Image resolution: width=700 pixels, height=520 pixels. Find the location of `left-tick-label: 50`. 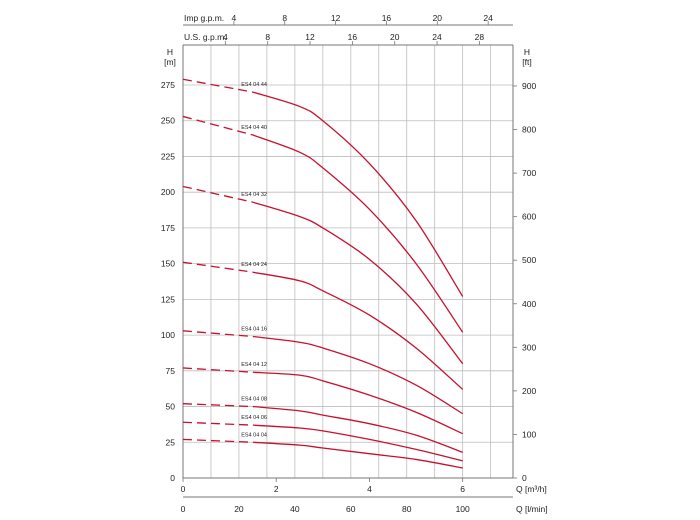

left-tick-label: 50 is located at coordinates (171, 407).